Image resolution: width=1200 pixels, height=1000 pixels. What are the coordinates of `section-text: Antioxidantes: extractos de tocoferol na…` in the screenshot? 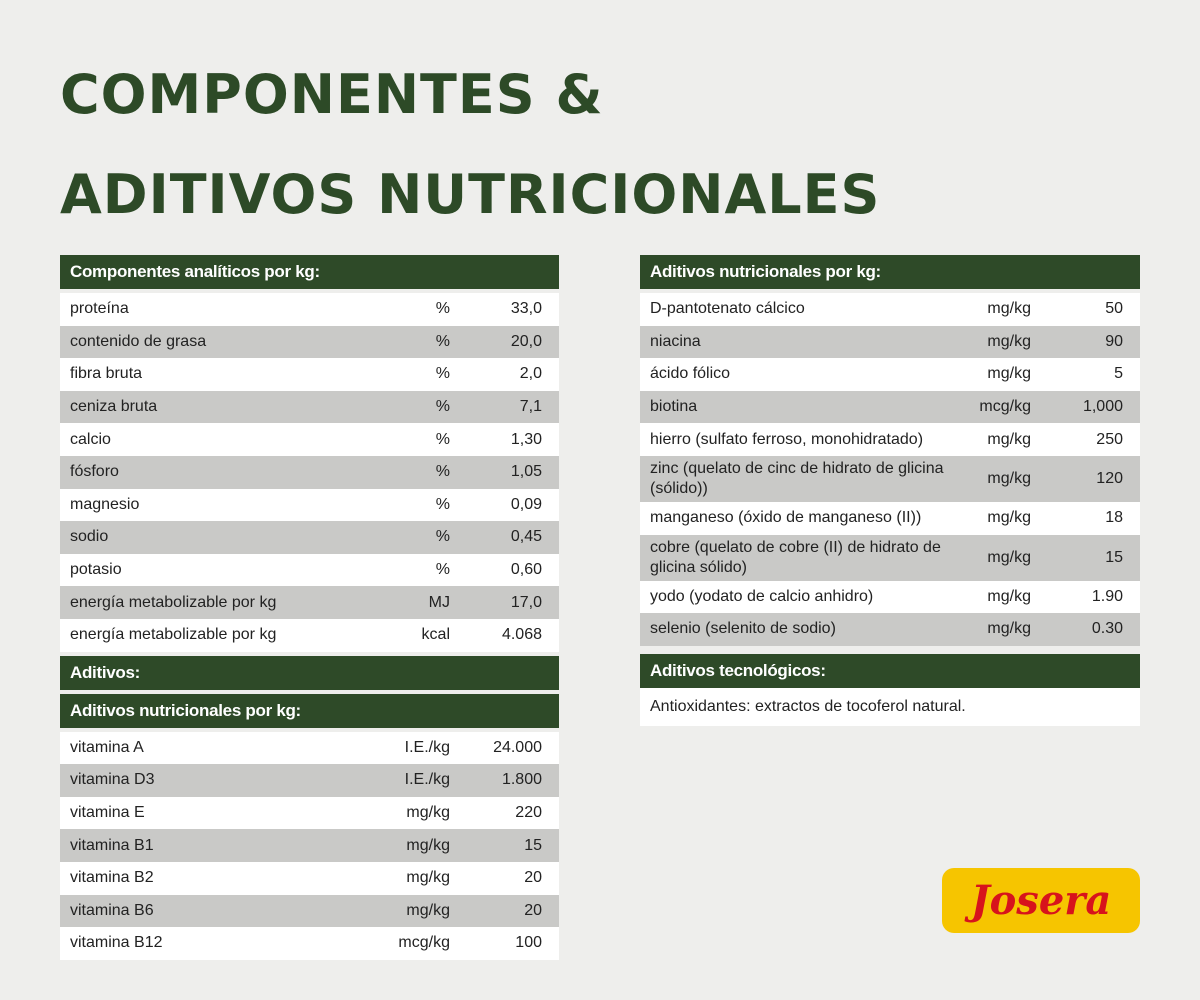 It's located at (890, 706).